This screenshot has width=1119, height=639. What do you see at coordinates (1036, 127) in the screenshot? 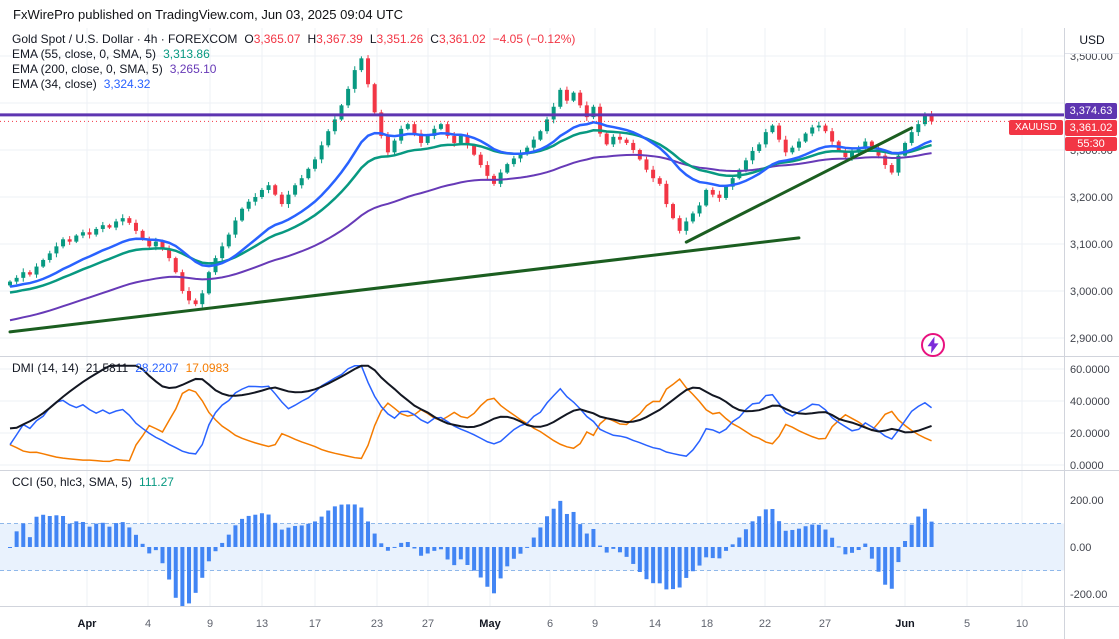
I see `symbol-price-tag: XAUUSD` at bounding box center [1036, 127].